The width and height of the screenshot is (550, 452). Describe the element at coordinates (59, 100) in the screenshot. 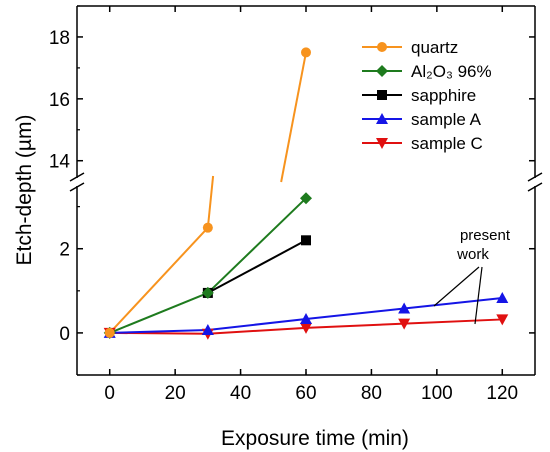

I see `y-tick-label: 16` at that location.